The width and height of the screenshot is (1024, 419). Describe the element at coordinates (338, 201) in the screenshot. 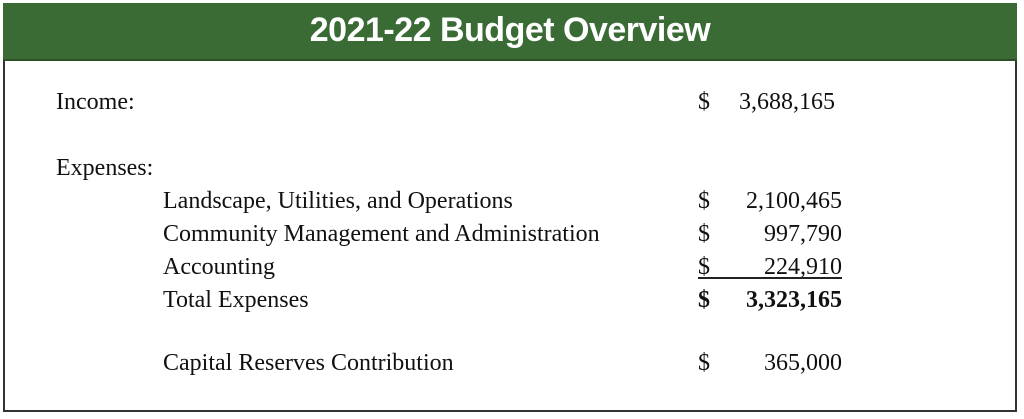

I see `expense-label: Landscape, Utilities, and Operations` at that location.